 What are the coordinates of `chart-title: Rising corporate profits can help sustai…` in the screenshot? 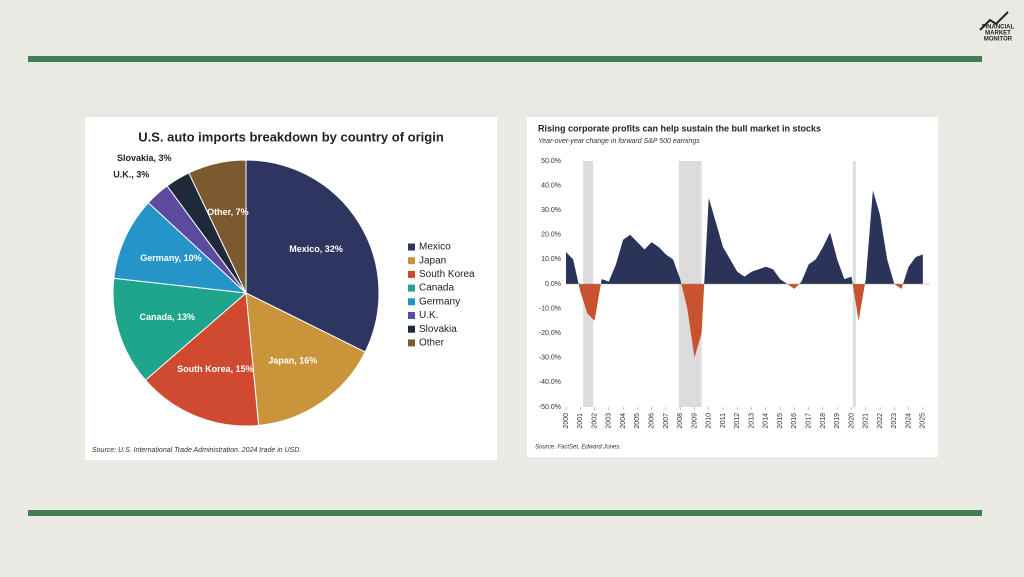 It's located at (679, 128).